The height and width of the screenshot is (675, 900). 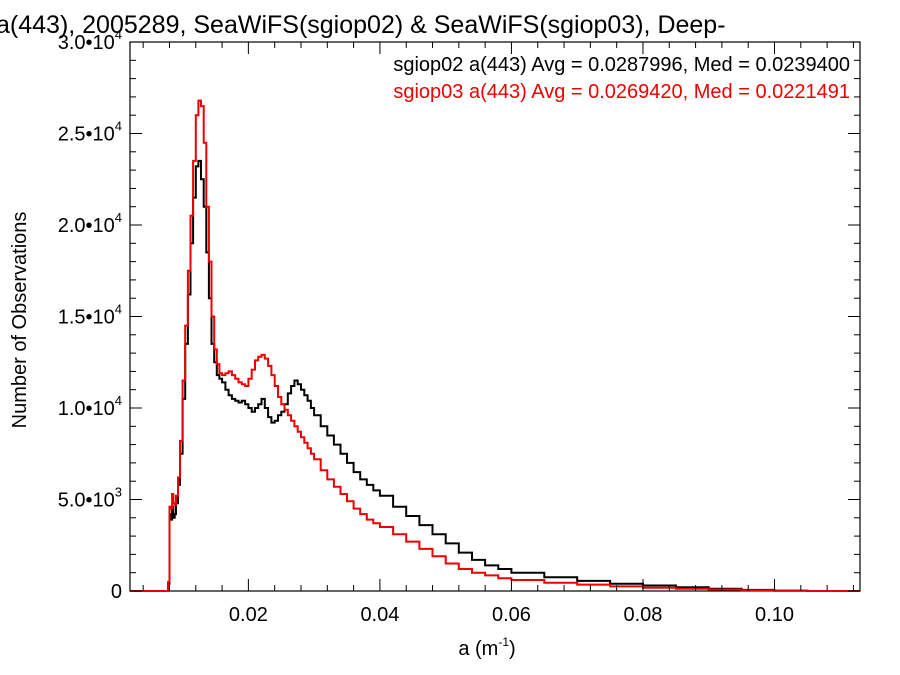 What do you see at coordinates (774, 615) in the screenshot?
I see `x-tick-label: 0.10` at bounding box center [774, 615].